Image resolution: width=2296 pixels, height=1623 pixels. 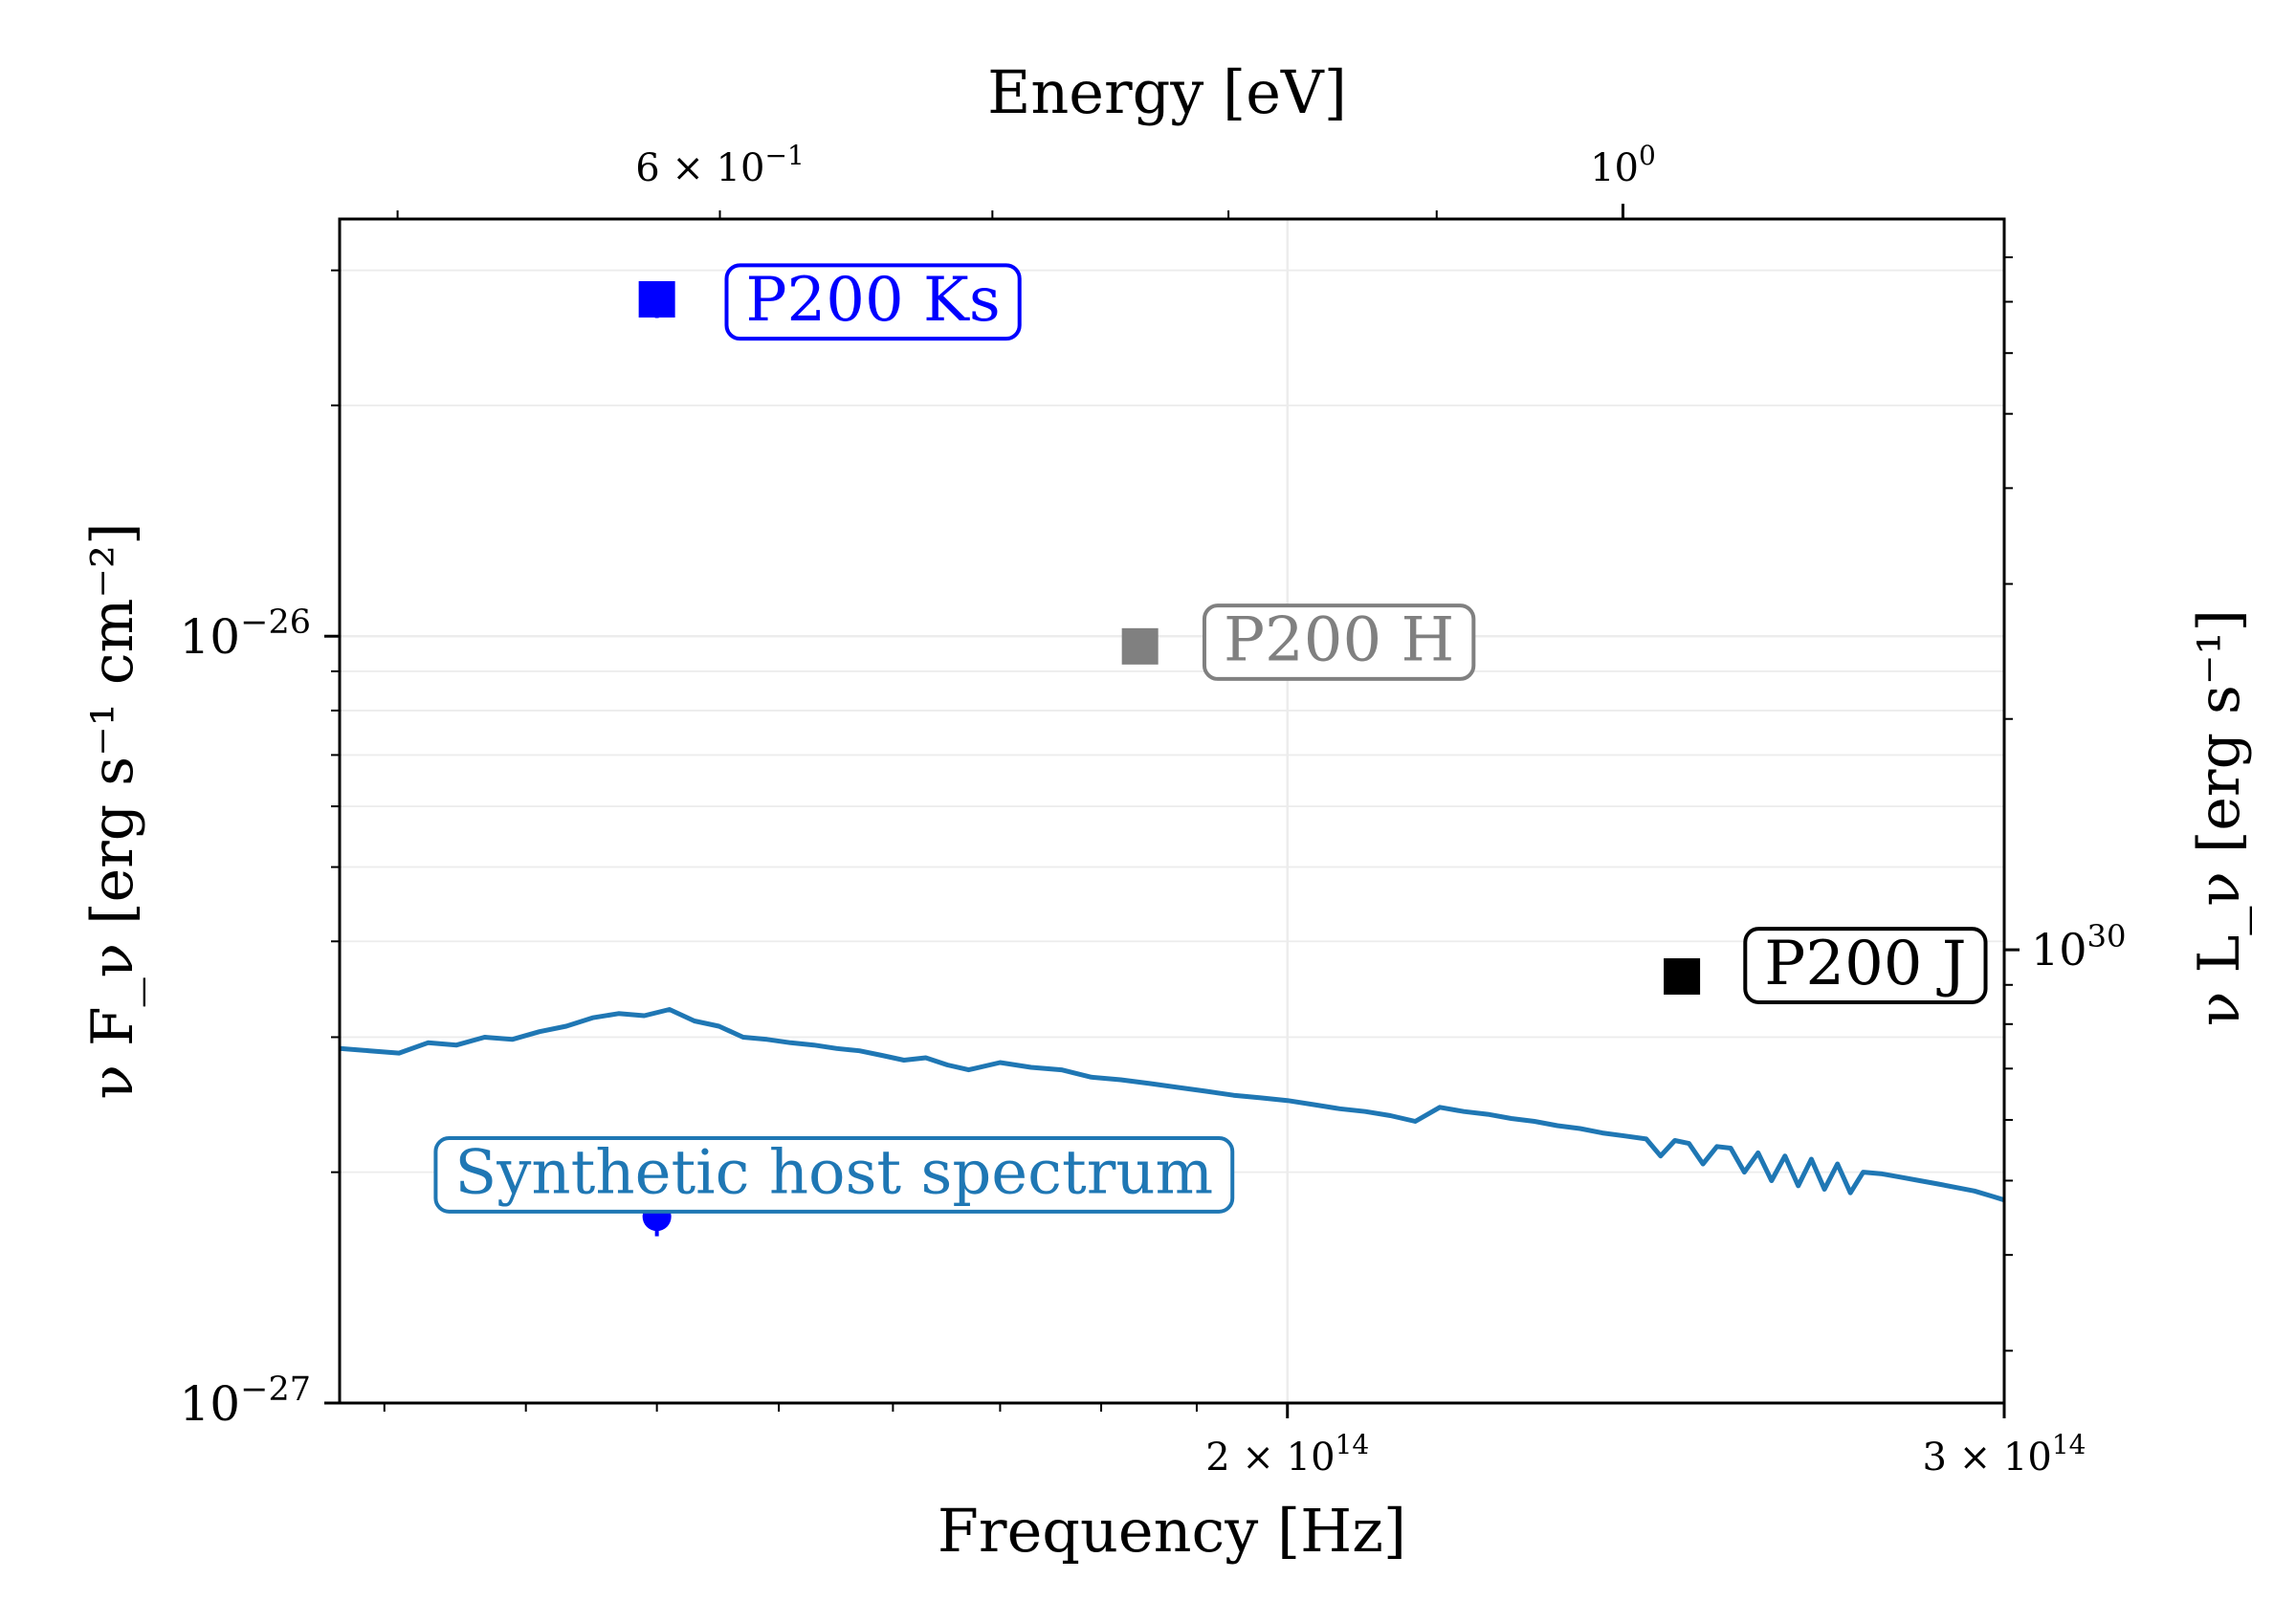 I want to click on y-tick-label: 10−26, so click(x=246, y=634).